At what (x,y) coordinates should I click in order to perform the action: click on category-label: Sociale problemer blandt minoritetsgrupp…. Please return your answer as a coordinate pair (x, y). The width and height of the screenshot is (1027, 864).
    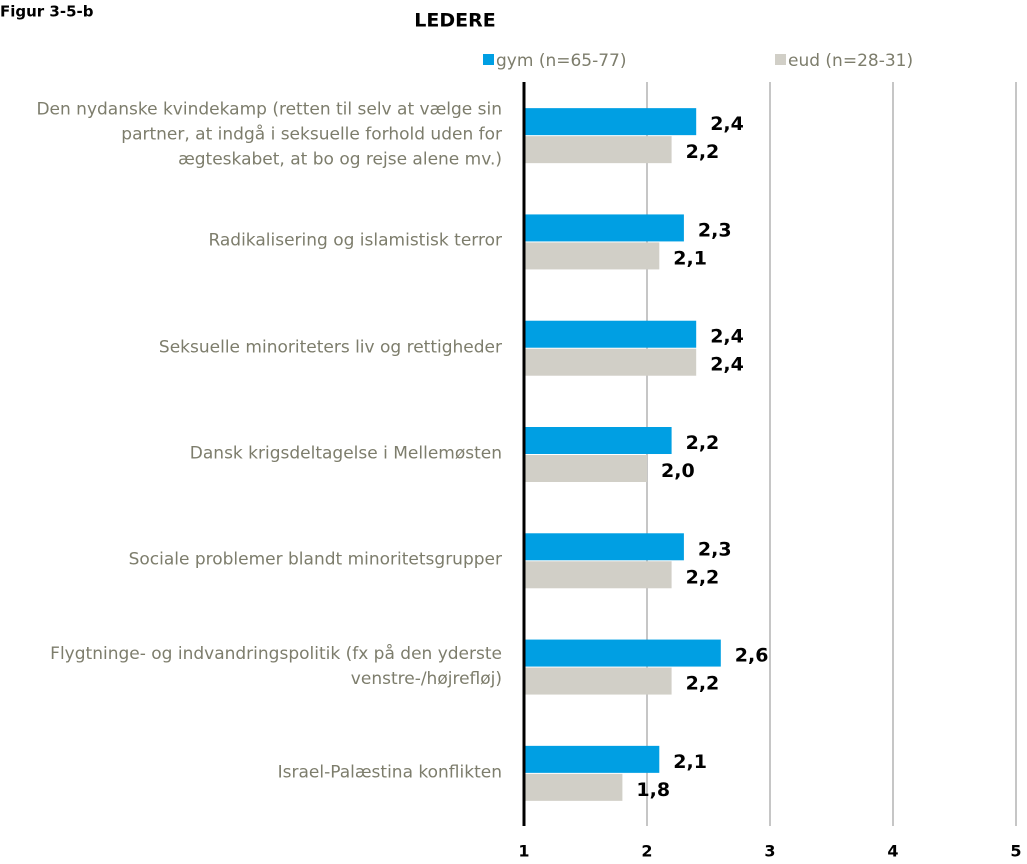
    Looking at the image, I should click on (315, 559).